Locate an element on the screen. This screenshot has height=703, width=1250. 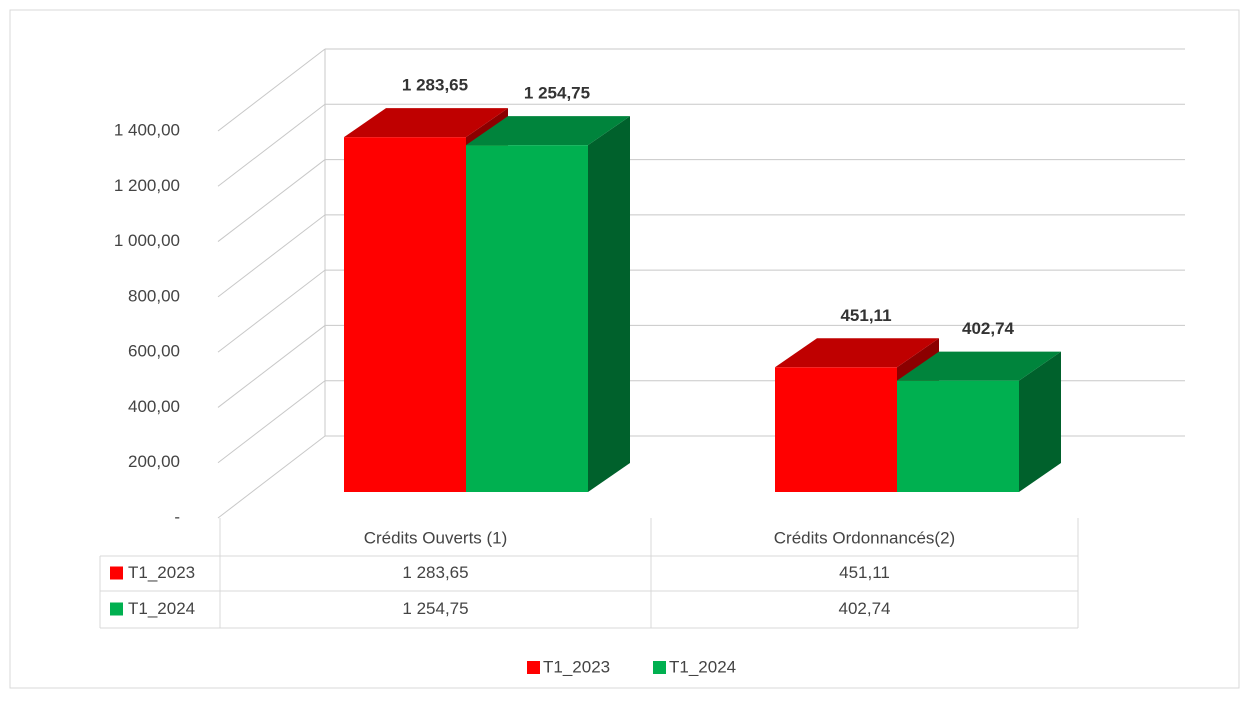
y-tick-label: 800,00 is located at coordinates (154, 295).